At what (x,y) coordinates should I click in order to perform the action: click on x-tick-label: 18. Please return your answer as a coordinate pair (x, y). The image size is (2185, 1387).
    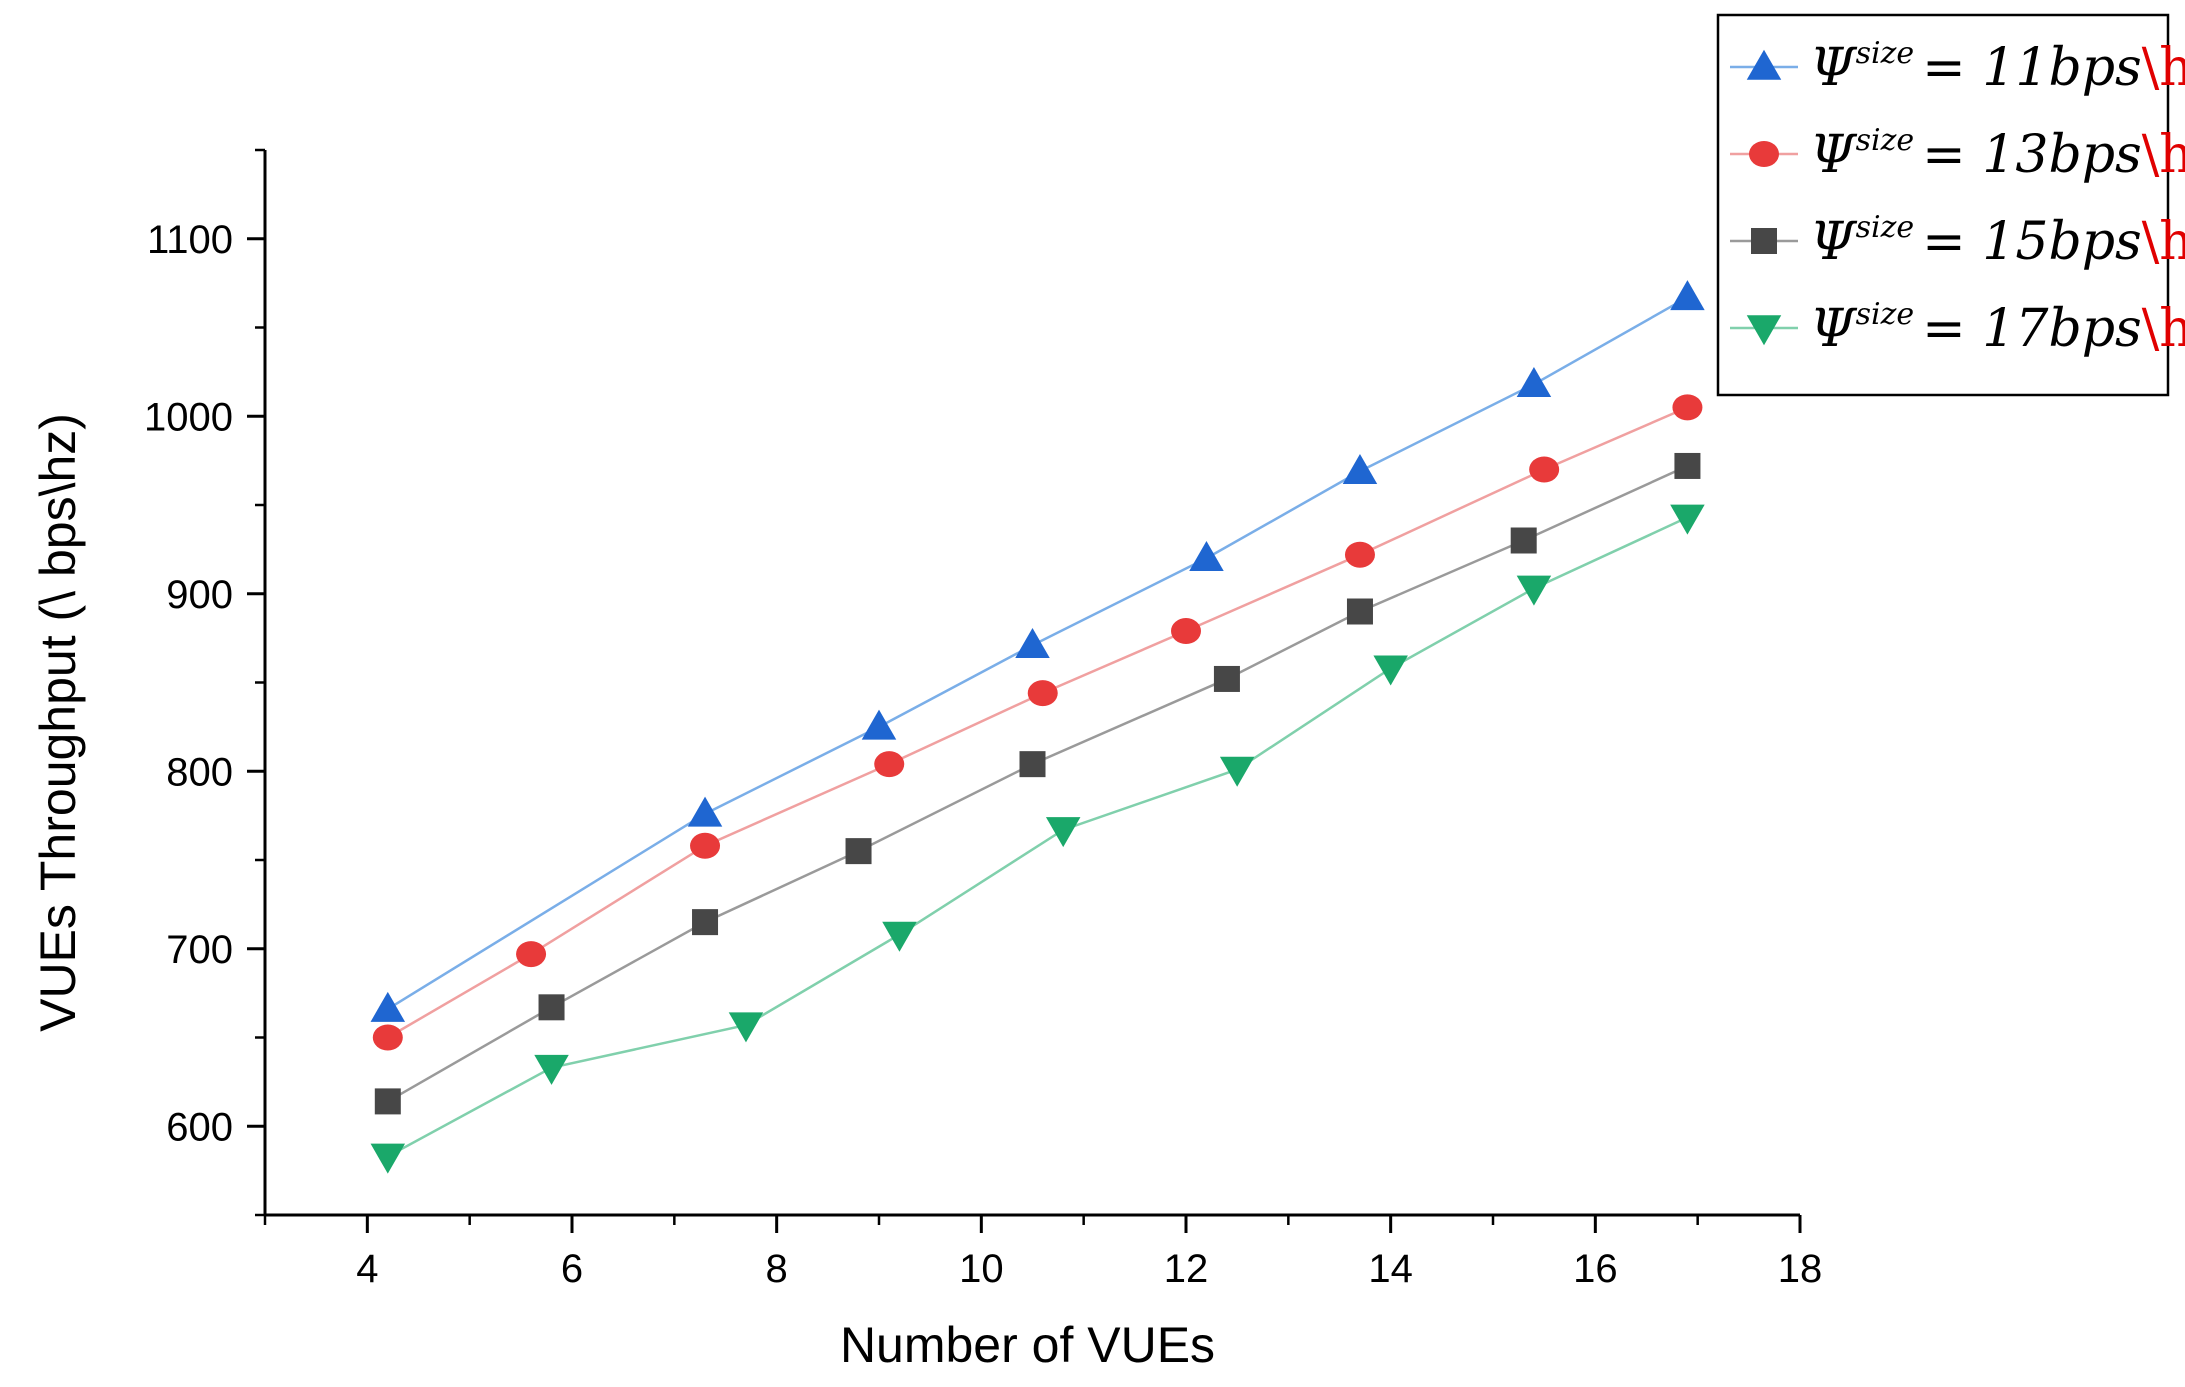
    Looking at the image, I should click on (1800, 1269).